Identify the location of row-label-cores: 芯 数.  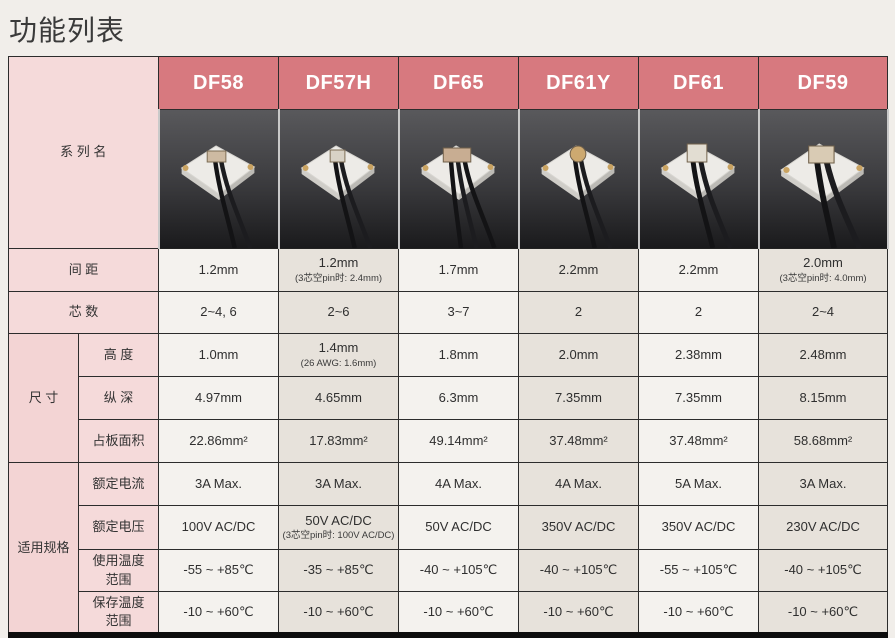
(83, 312).